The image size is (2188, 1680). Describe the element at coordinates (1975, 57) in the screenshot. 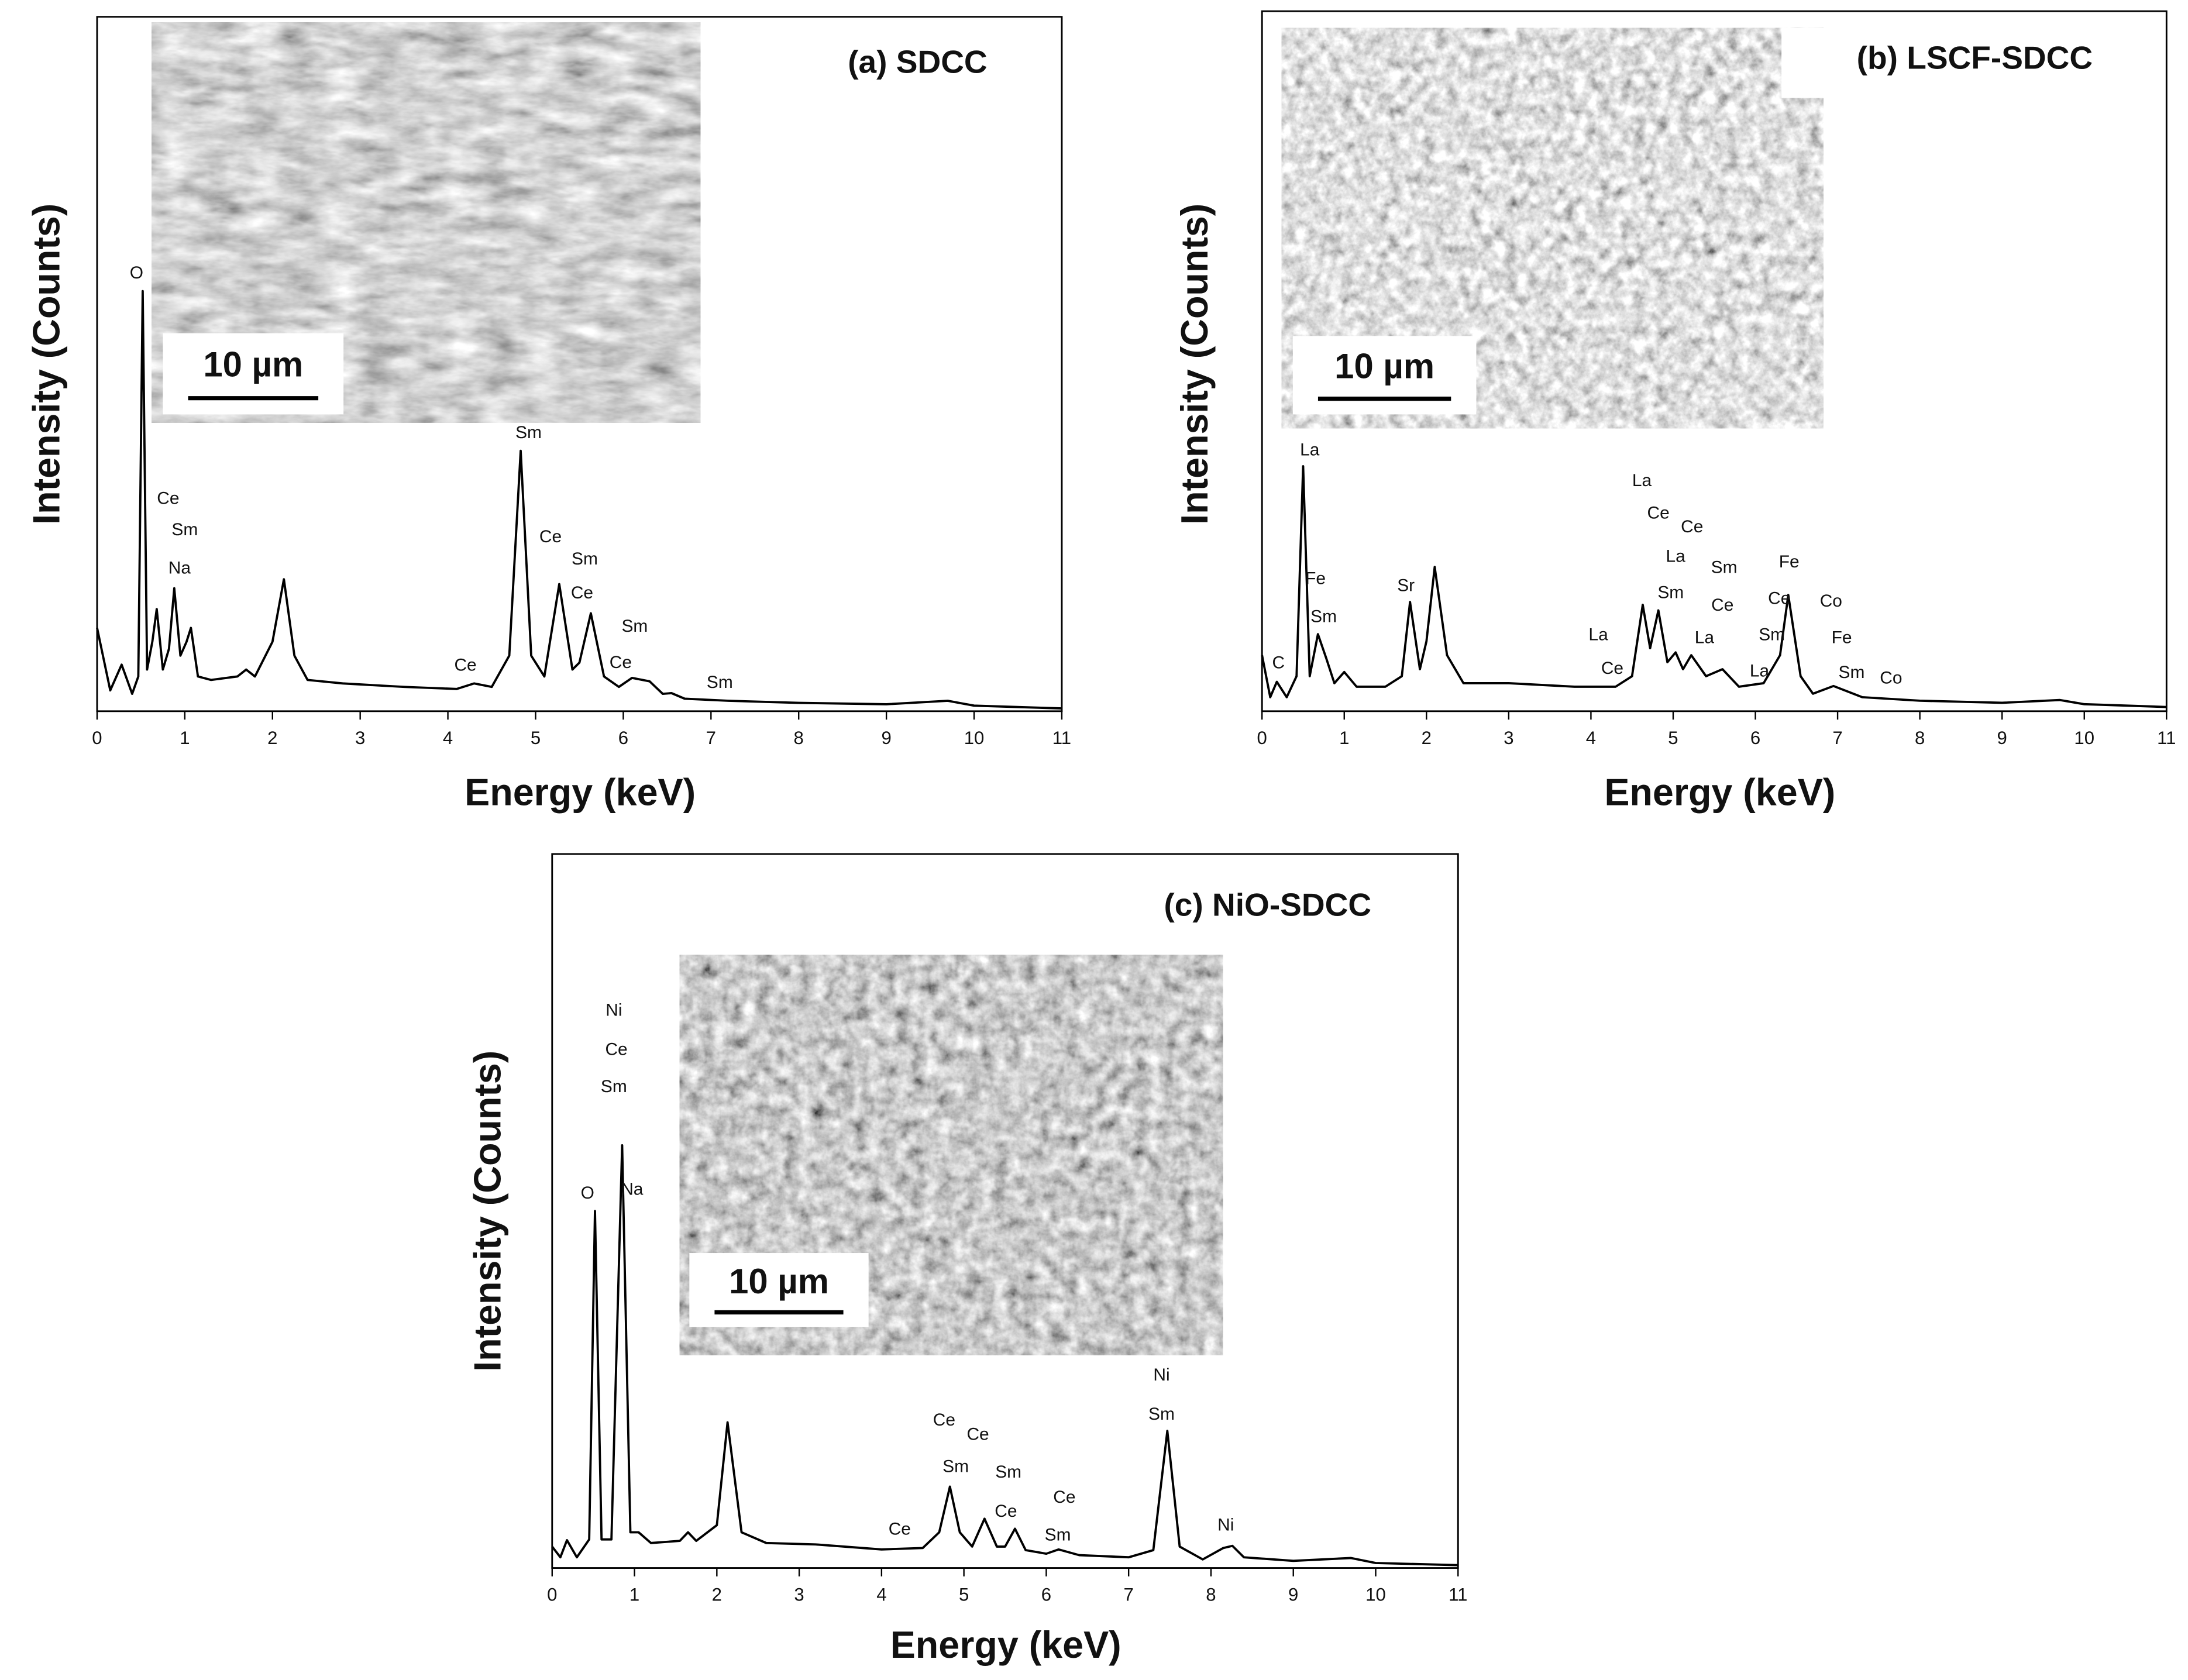

I see `panel-title: (b) LSCF-SDCC` at that location.